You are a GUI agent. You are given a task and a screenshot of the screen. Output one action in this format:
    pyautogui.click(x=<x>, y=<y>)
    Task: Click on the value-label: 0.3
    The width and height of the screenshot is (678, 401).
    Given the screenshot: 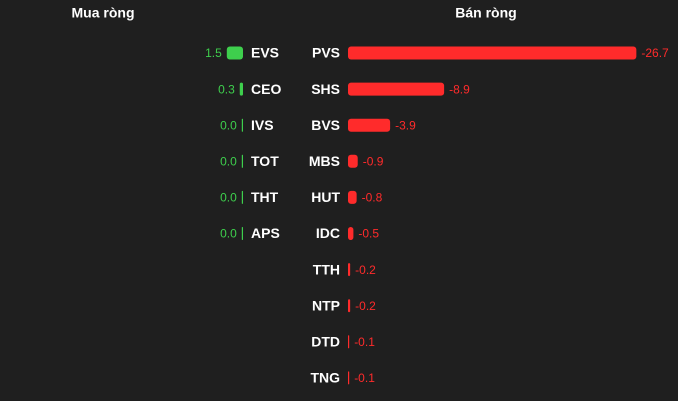 What is the action you would take?
    pyautogui.click(x=226, y=89)
    